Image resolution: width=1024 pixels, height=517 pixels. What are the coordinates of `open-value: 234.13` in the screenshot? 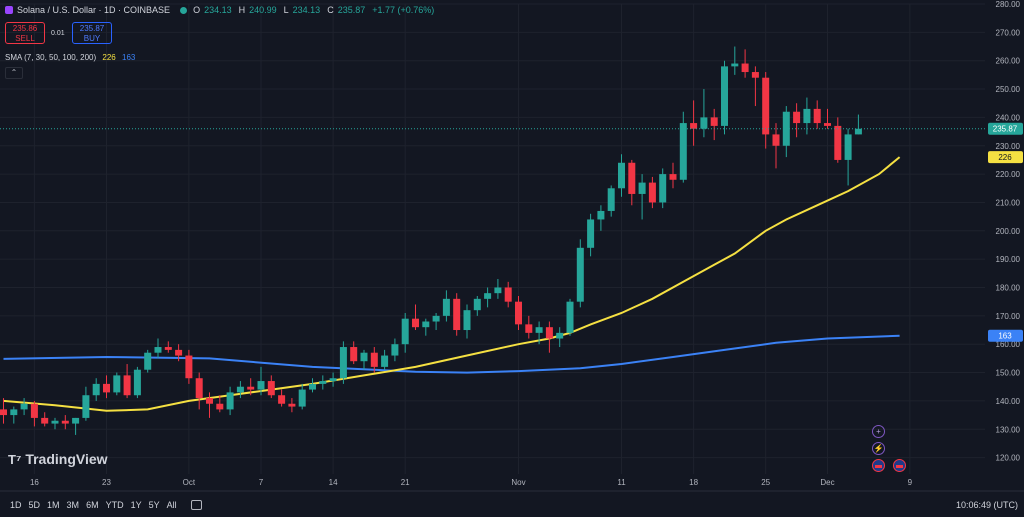 It's located at (218, 10).